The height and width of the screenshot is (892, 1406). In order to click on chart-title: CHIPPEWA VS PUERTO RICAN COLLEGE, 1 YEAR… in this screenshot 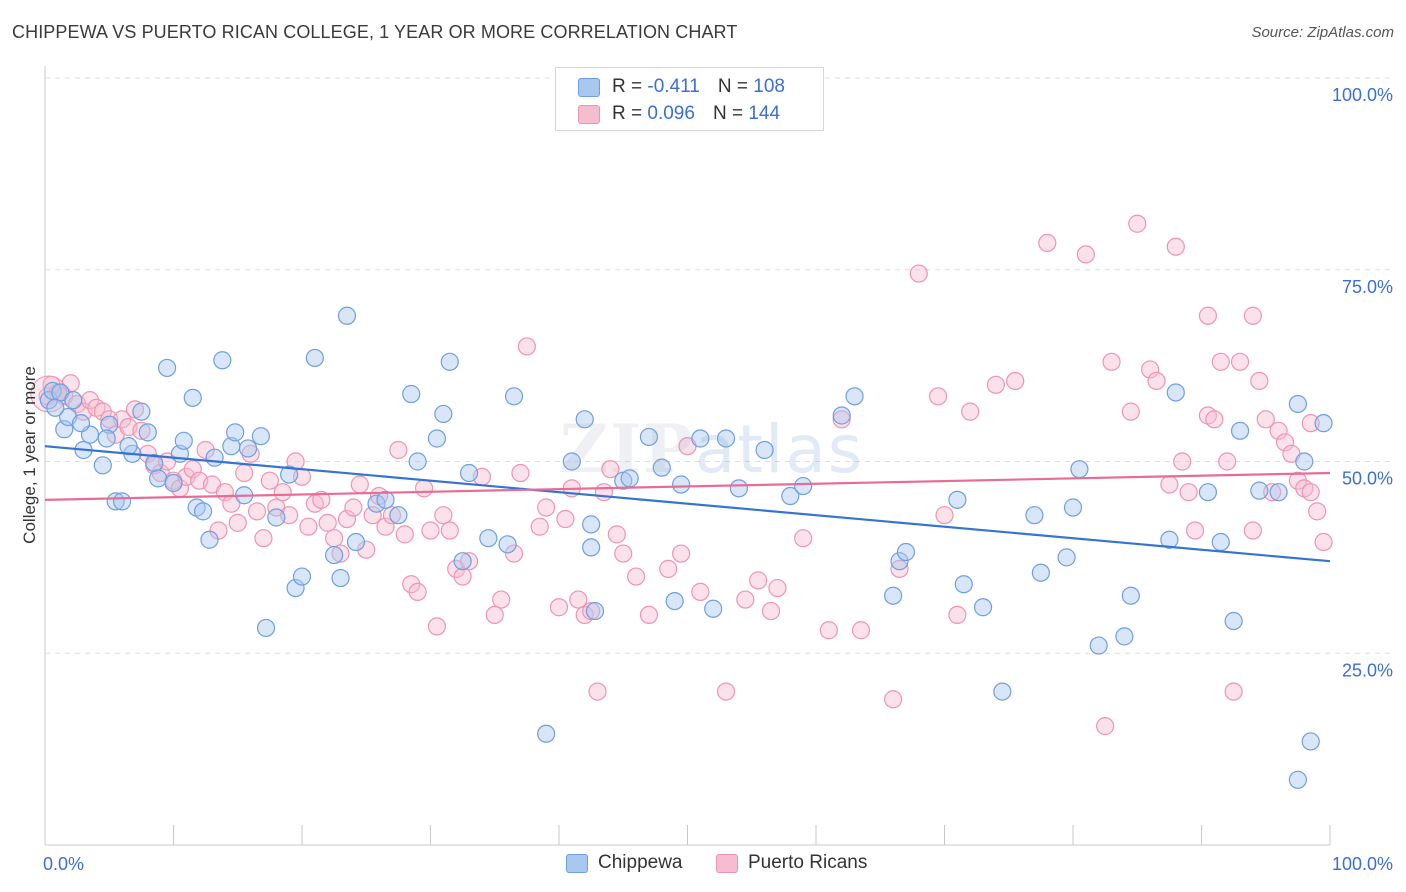, I will do `click(375, 32)`.